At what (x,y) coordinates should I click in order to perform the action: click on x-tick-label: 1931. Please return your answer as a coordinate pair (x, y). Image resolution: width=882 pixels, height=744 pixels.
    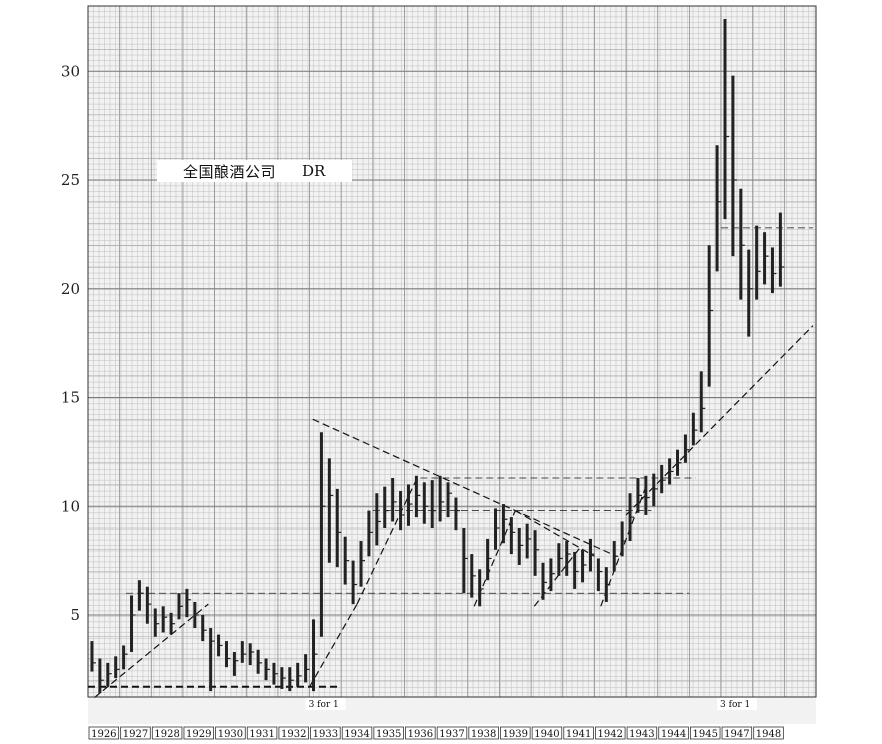
    Looking at the image, I should click on (261, 734).